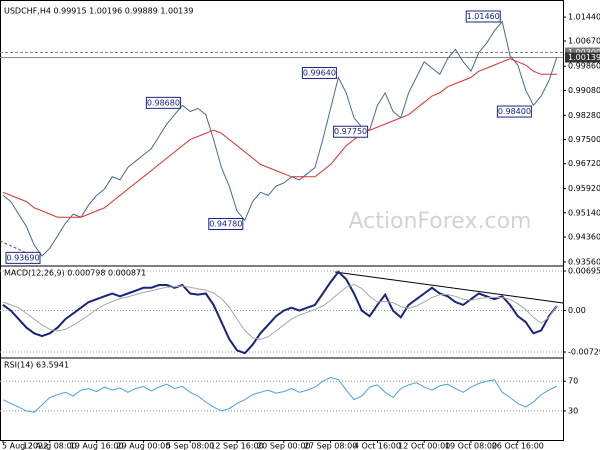 Image resolution: width=600 pixels, height=450 pixels. What do you see at coordinates (584, 90) in the screenshot?
I see `y-tick-label: 0.99080` at bounding box center [584, 90].